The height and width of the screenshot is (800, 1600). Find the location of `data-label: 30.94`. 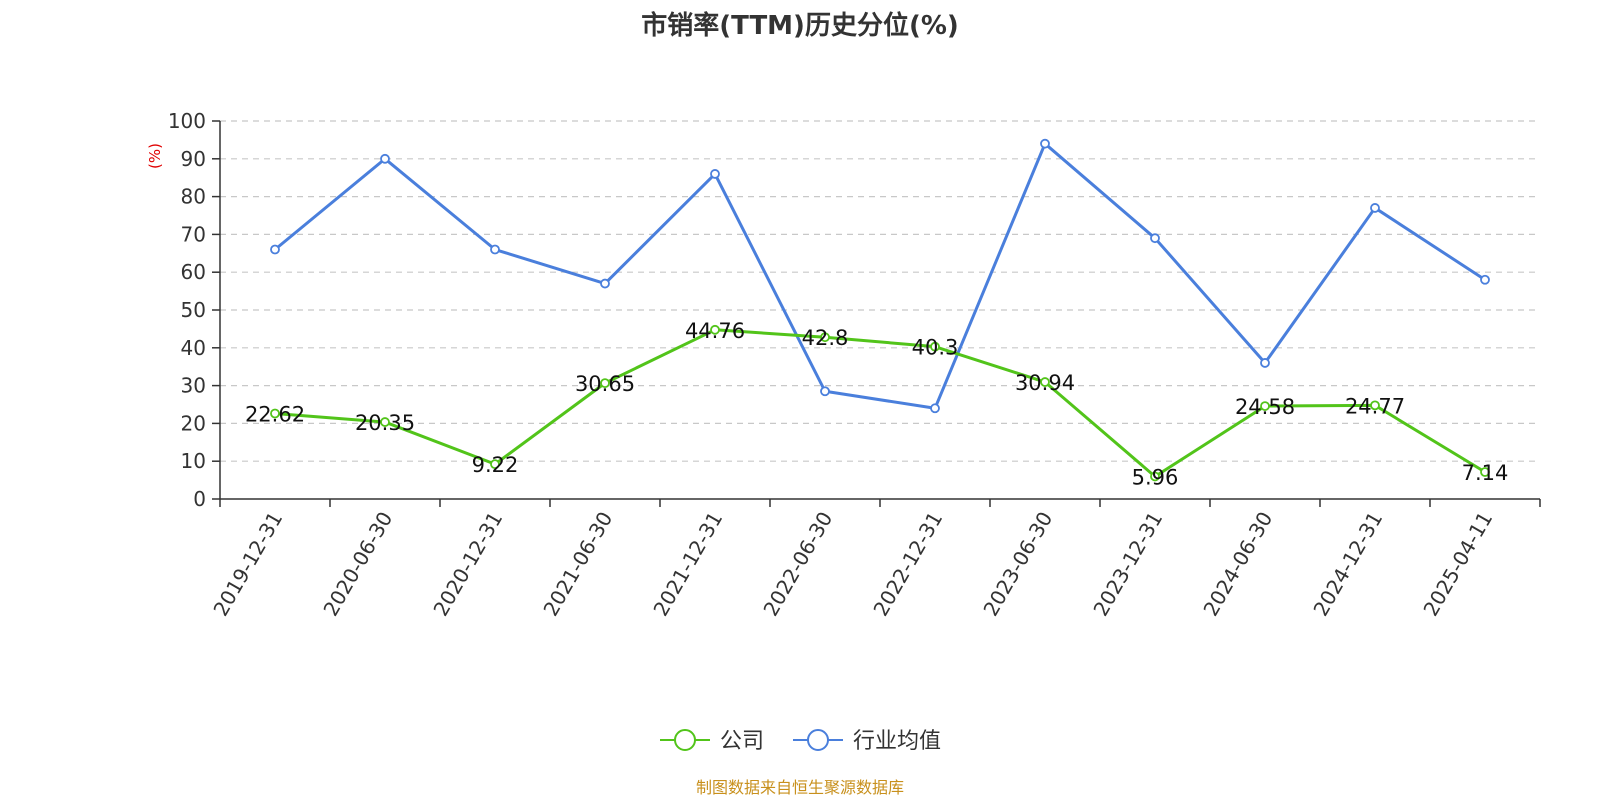

data-label: 30.94 is located at coordinates (1045, 383).